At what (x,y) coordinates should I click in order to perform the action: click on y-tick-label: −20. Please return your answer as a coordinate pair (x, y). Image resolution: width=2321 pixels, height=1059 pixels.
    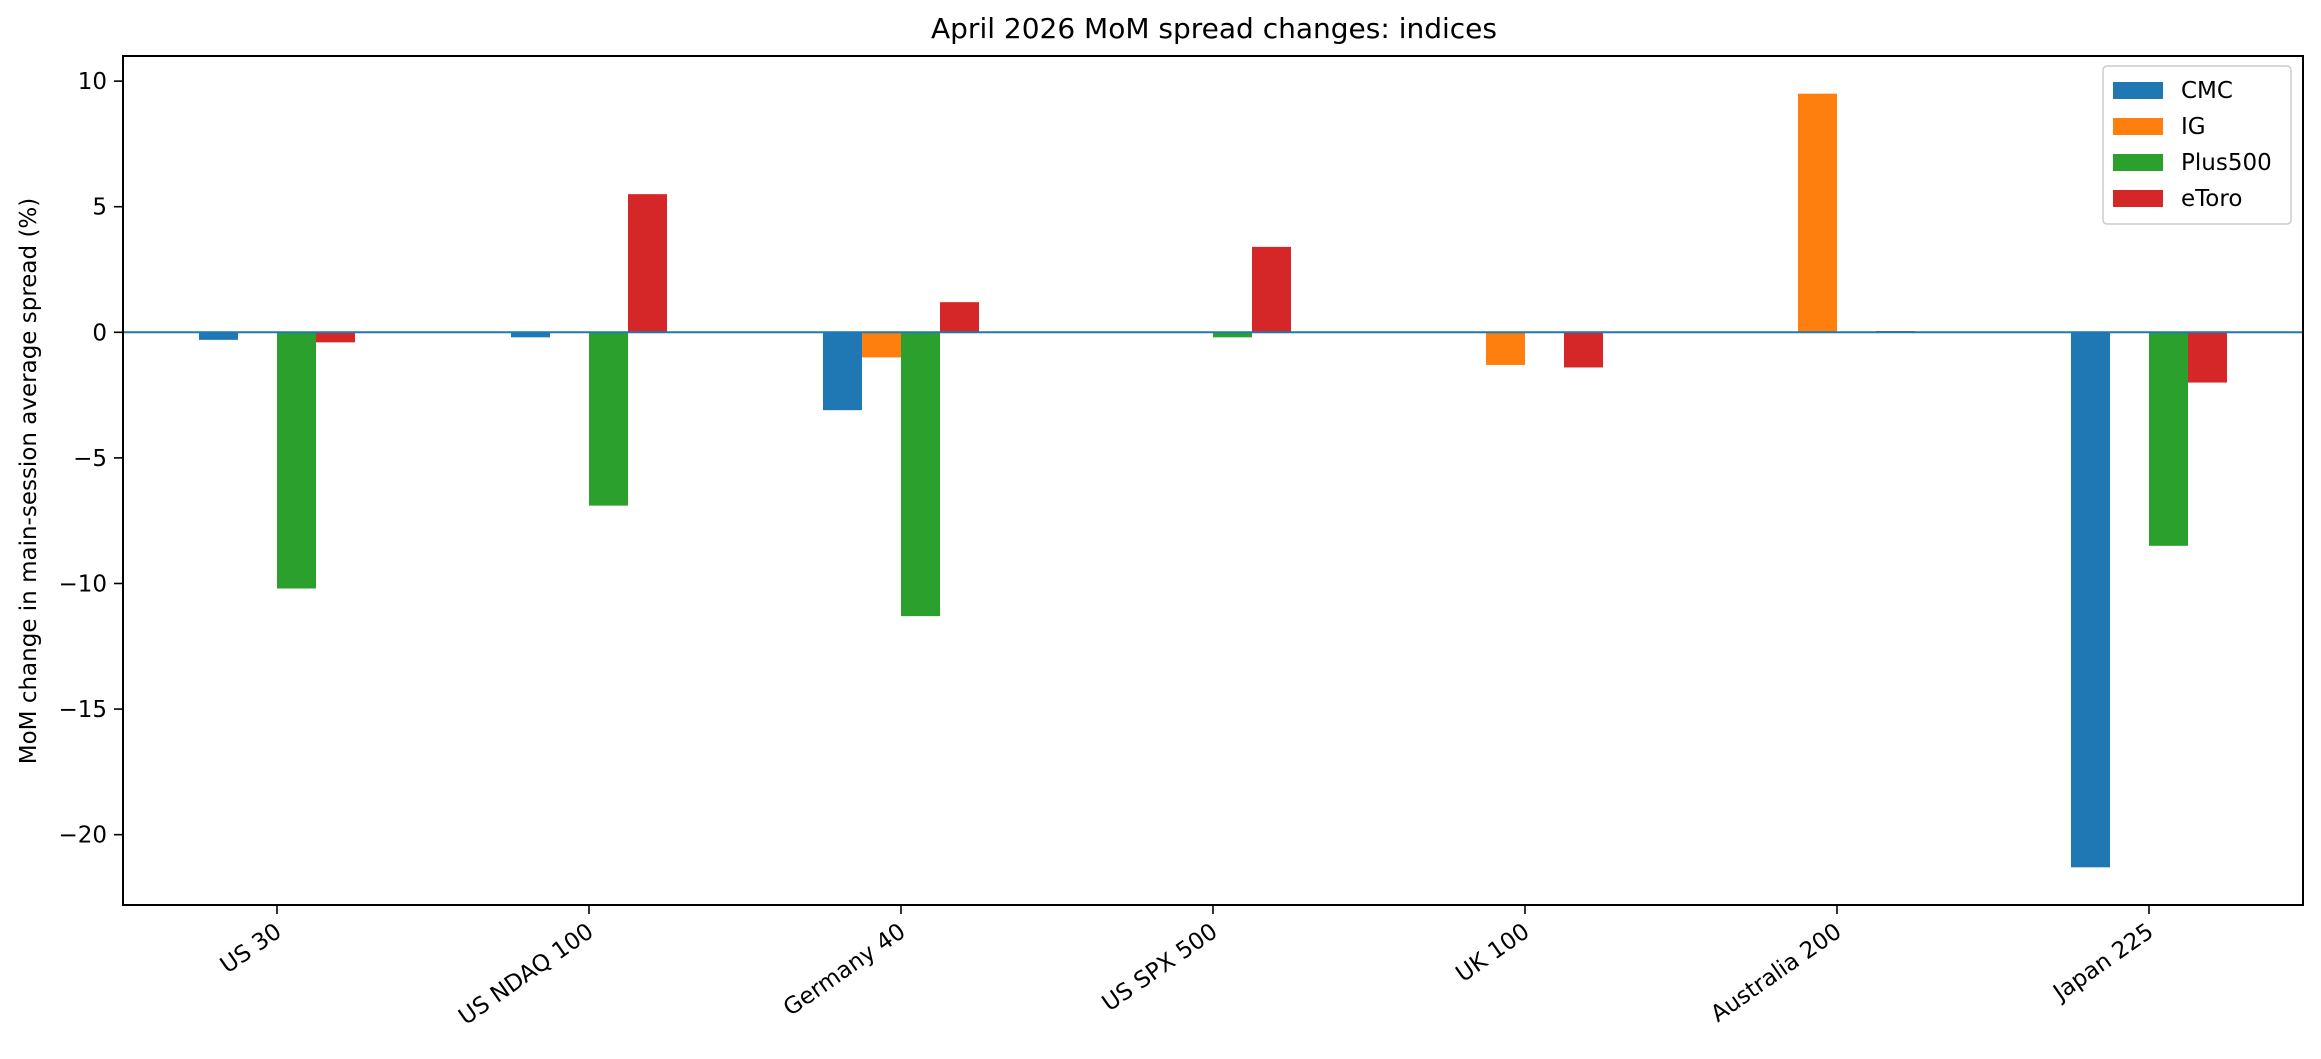
    Looking at the image, I should click on (82, 836).